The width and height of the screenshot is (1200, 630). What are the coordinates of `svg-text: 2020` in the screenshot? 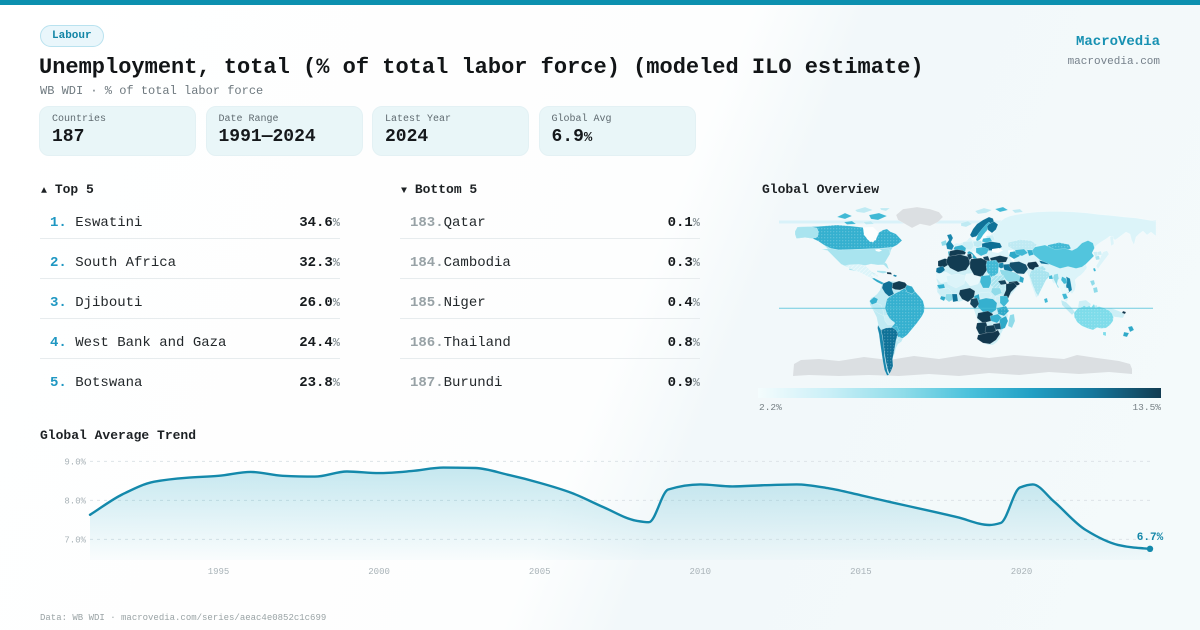 It's located at (1022, 572).